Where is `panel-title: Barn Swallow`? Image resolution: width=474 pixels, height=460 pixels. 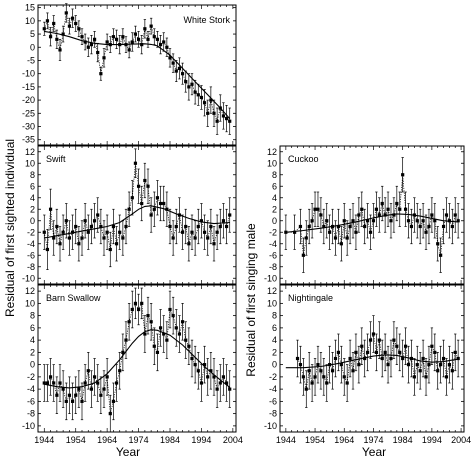
panel-title: Barn Swallow is located at coordinates (73, 298).